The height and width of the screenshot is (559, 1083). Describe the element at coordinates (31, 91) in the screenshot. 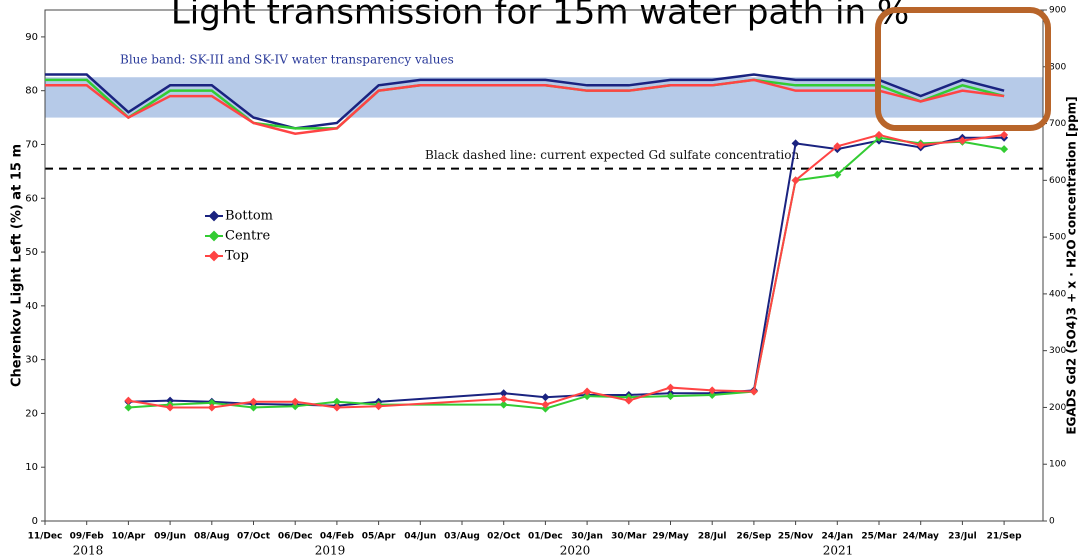

I see `y-tick-label: 80` at that location.